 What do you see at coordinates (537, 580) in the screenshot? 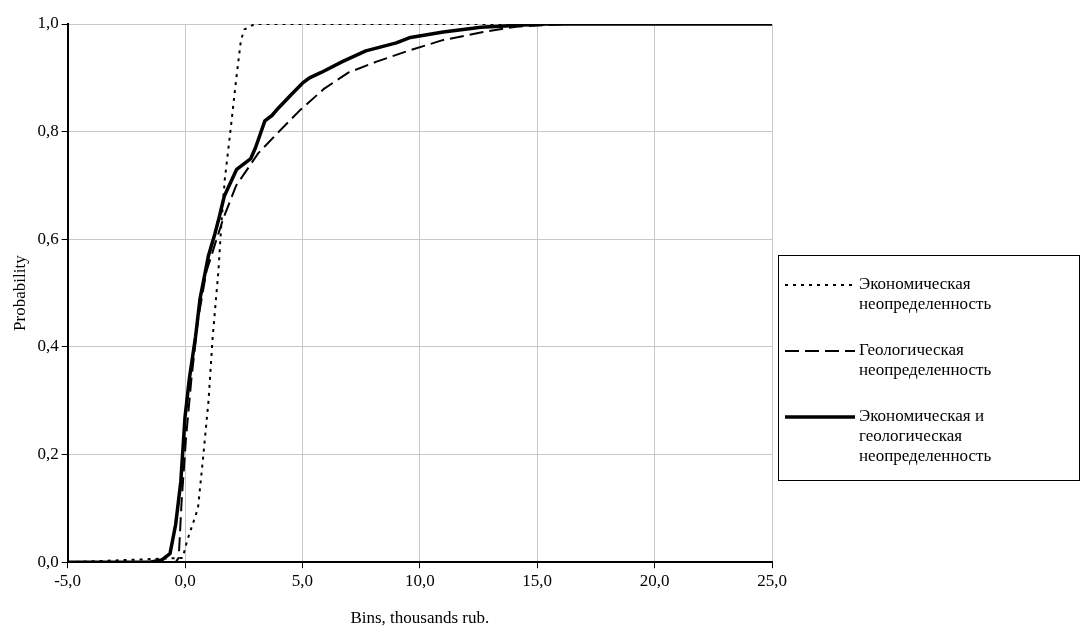
I see `x-tick-label: 15,0` at bounding box center [537, 580].